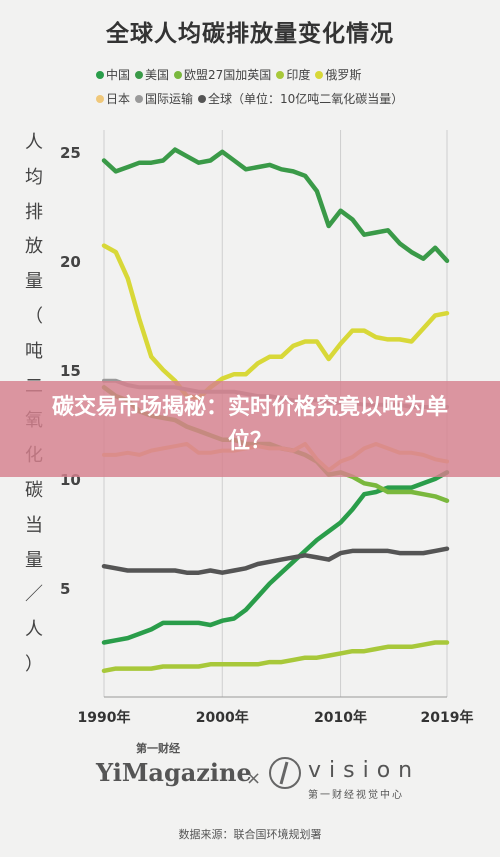  Describe the element at coordinates (34, 177) in the screenshot. I see `y-axis-label-char: 均` at that location.